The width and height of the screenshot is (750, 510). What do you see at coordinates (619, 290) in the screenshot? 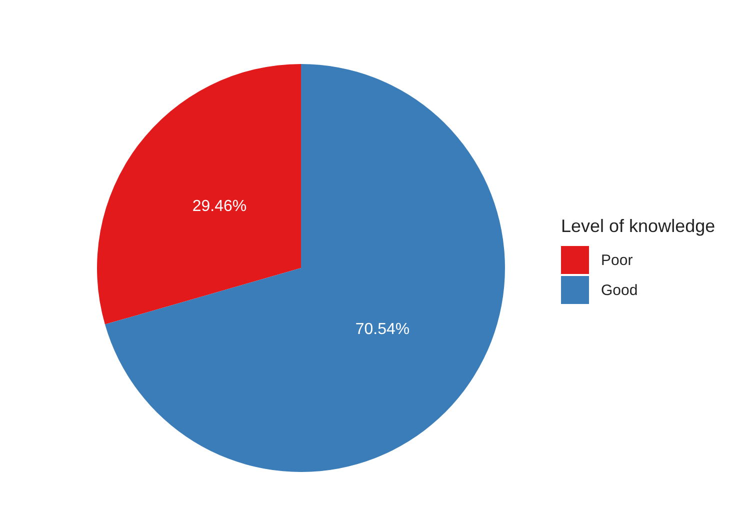
I see `legend-label: Good` at bounding box center [619, 290].